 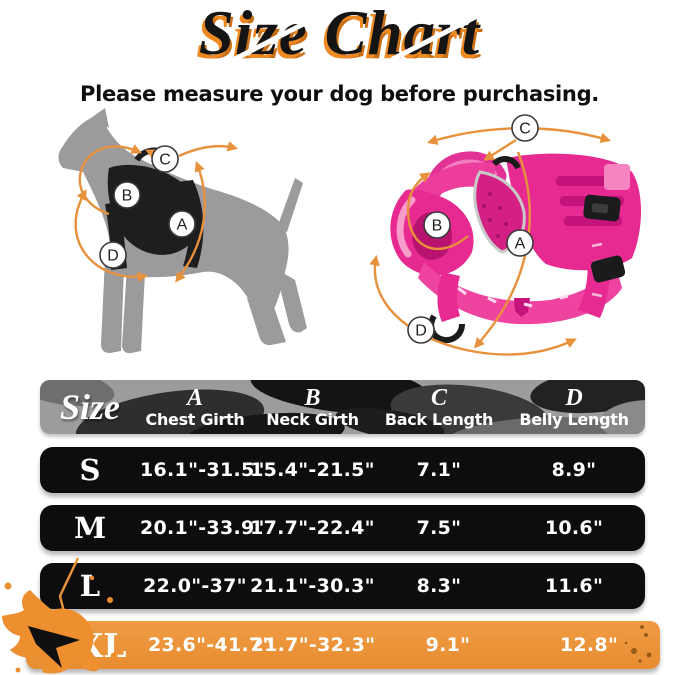 What do you see at coordinates (574, 586) in the screenshot?
I see `belly-length-cell: 11.6"` at bounding box center [574, 586].